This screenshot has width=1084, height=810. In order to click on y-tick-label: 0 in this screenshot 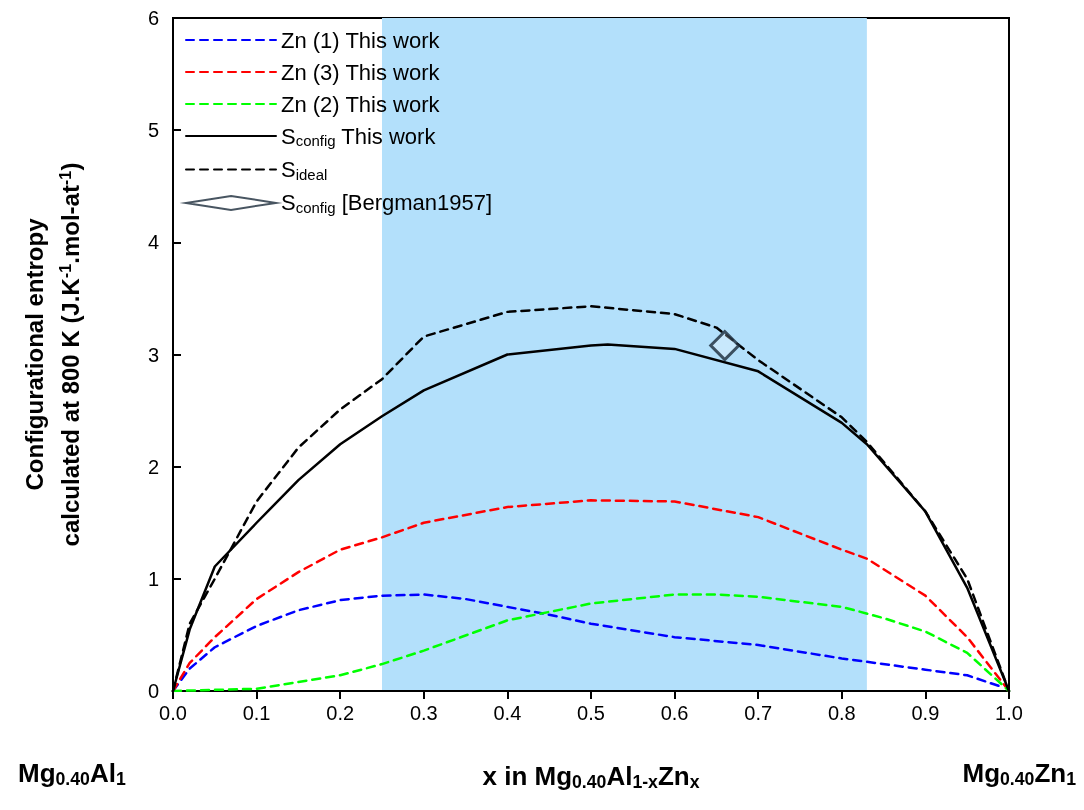, I will do `click(153, 691)`.